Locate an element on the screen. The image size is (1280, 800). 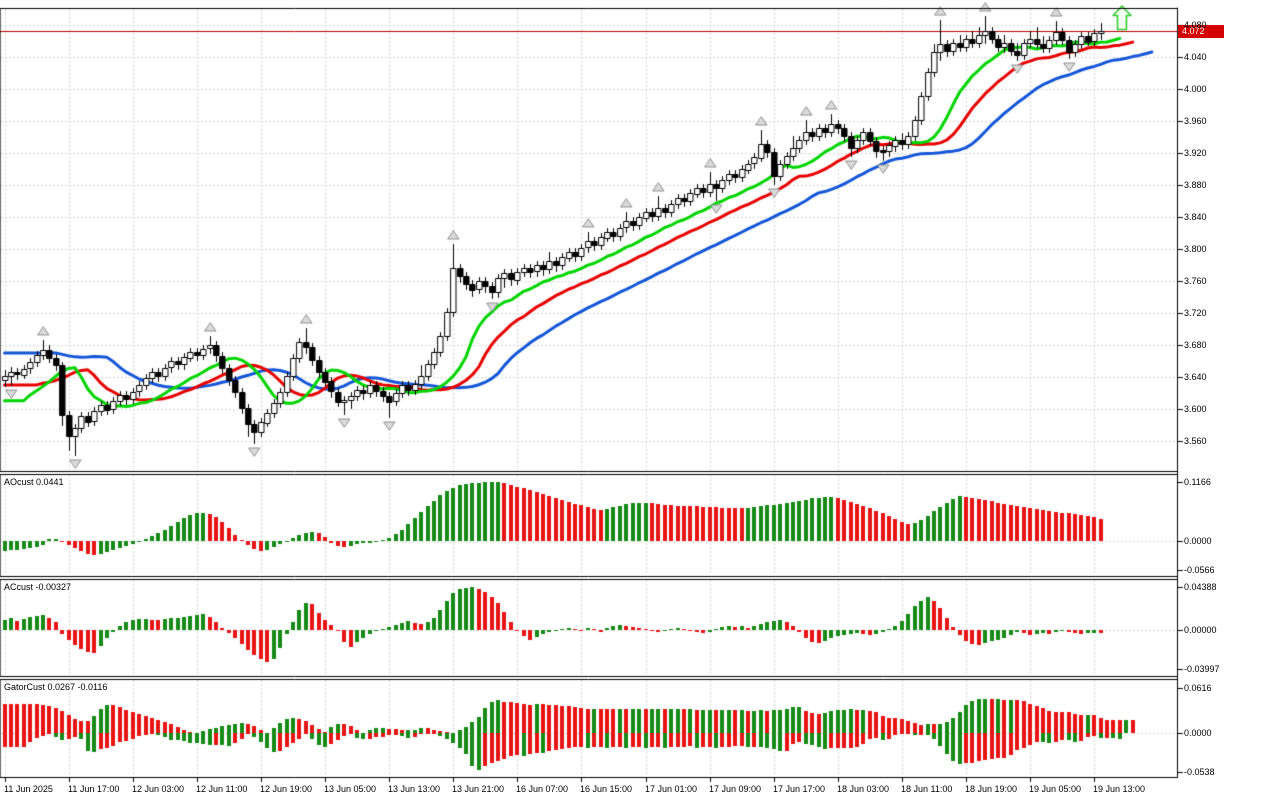
time-tick-label: 16 Jun 07:00 is located at coordinates (542, 789).